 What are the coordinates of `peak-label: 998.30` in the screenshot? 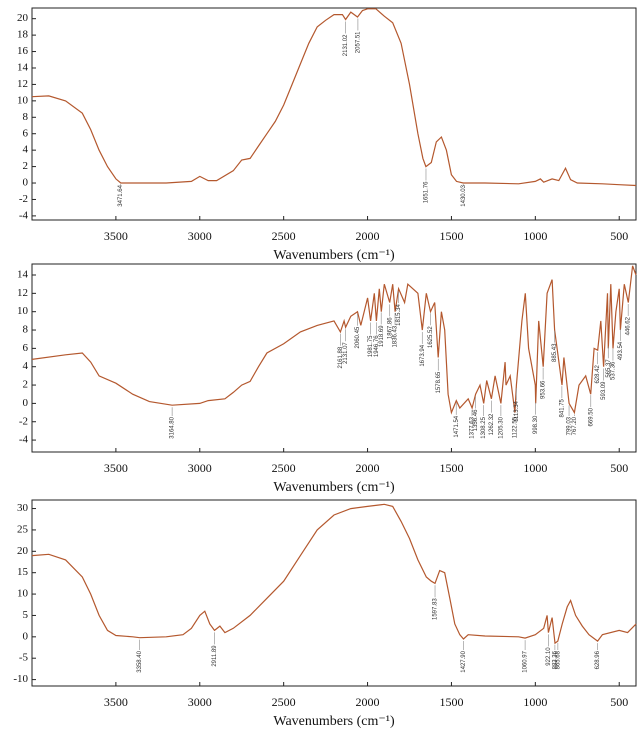 It's located at (536, 424).